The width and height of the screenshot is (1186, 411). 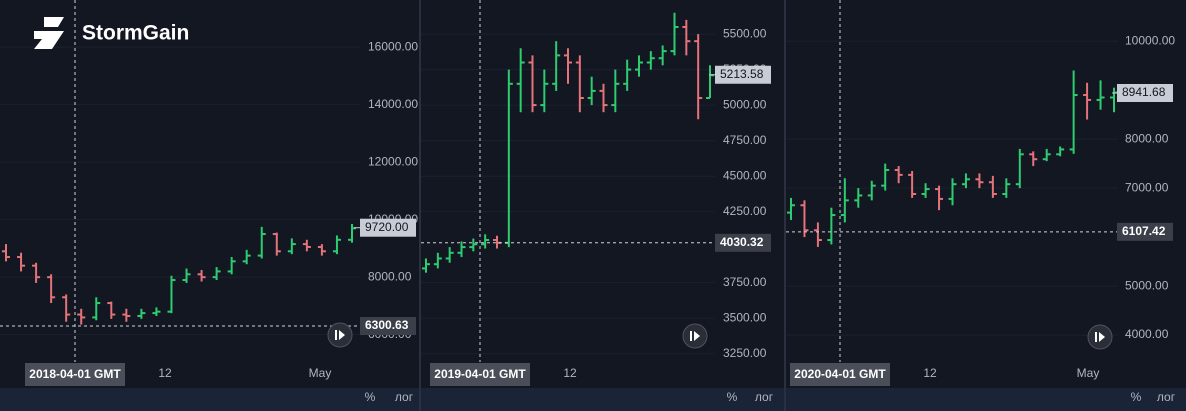 What do you see at coordinates (393, 104) in the screenshot?
I see `y-tick-label: 14000.00` at bounding box center [393, 104].